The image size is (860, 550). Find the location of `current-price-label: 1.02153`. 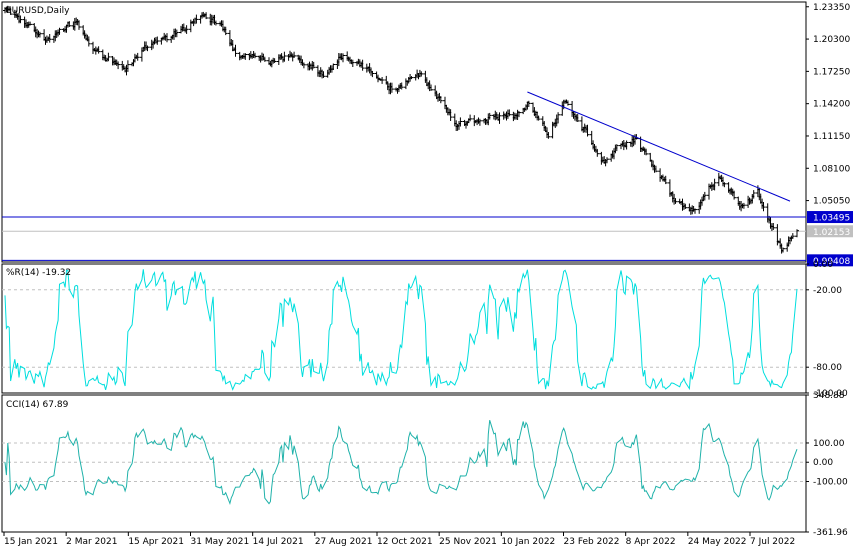

current-price-label: 1.02153 is located at coordinates (831, 233).